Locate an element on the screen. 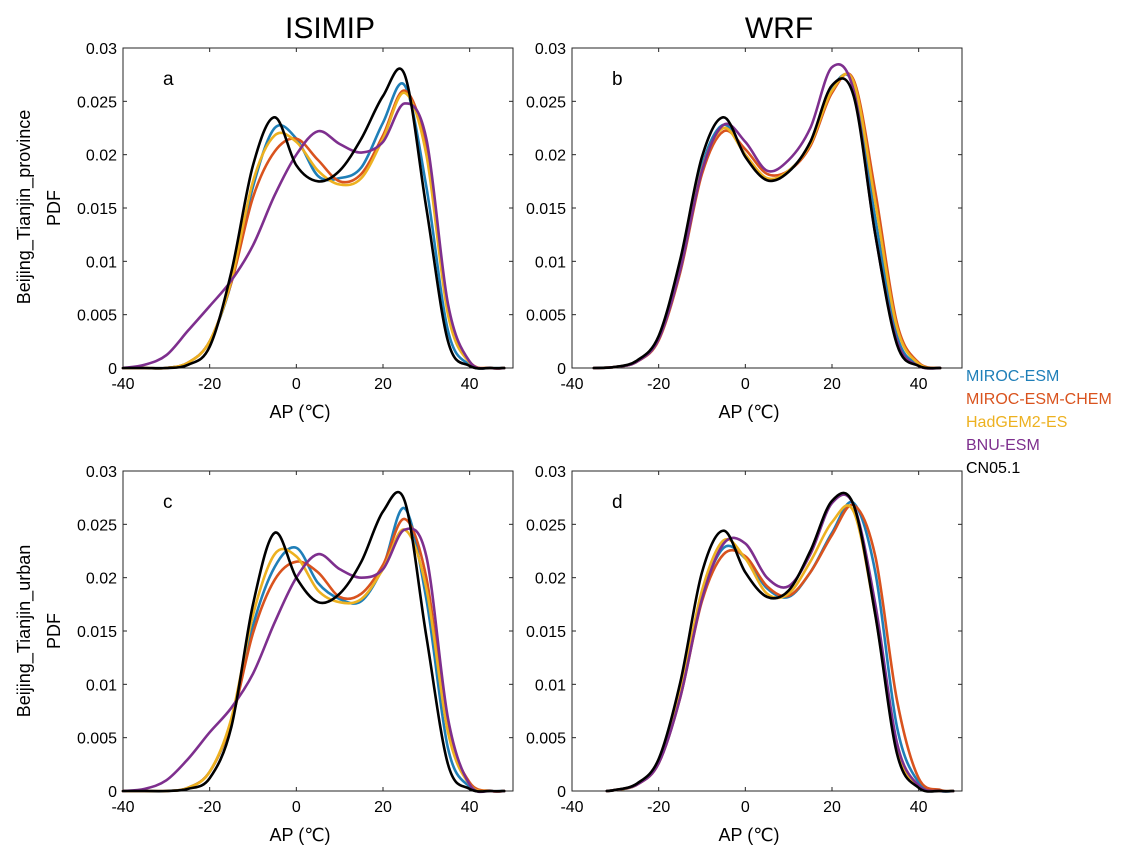 The height and width of the screenshot is (854, 1126). legend-entry-hadgem2-es: HadGEM2-ES is located at coordinates (1016, 422).